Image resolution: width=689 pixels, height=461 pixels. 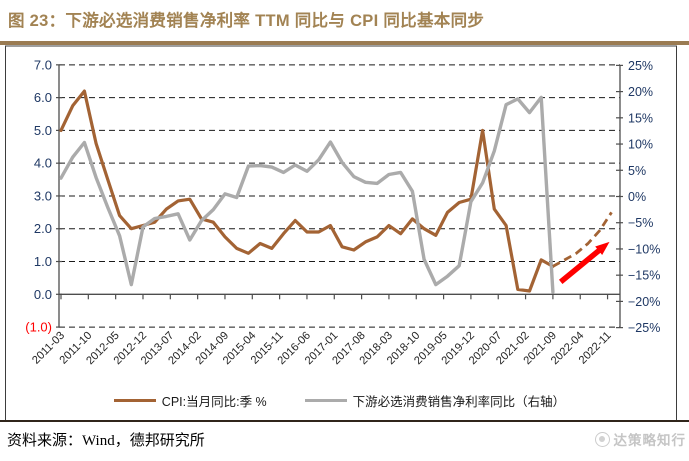 What do you see at coordinates (644, 276) in the screenshot?
I see `svg-text: −15%` at bounding box center [644, 276].